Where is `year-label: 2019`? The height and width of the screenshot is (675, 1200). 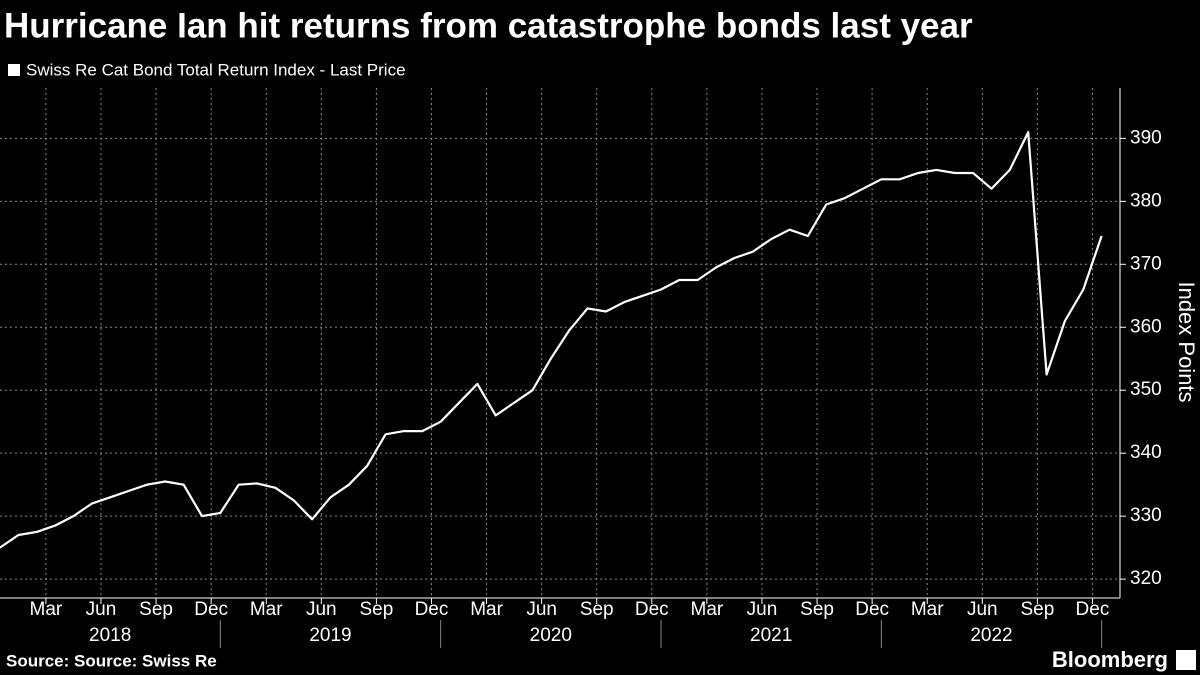 year-label: 2019 is located at coordinates (330, 635).